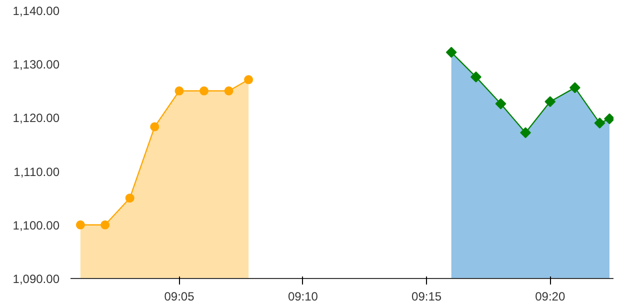 The width and height of the screenshot is (621, 306). I want to click on x-tick-label: 09:10, so click(303, 297).